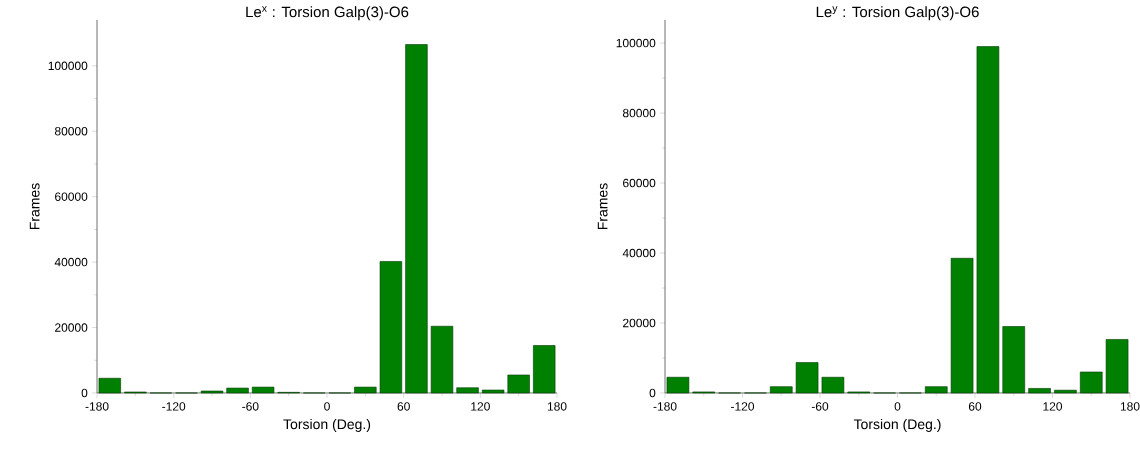  What do you see at coordinates (897, 13) in the screenshot?
I see `chart-title: Le$^{y}$ : Torsion Galp(3)-O6` at bounding box center [897, 13].